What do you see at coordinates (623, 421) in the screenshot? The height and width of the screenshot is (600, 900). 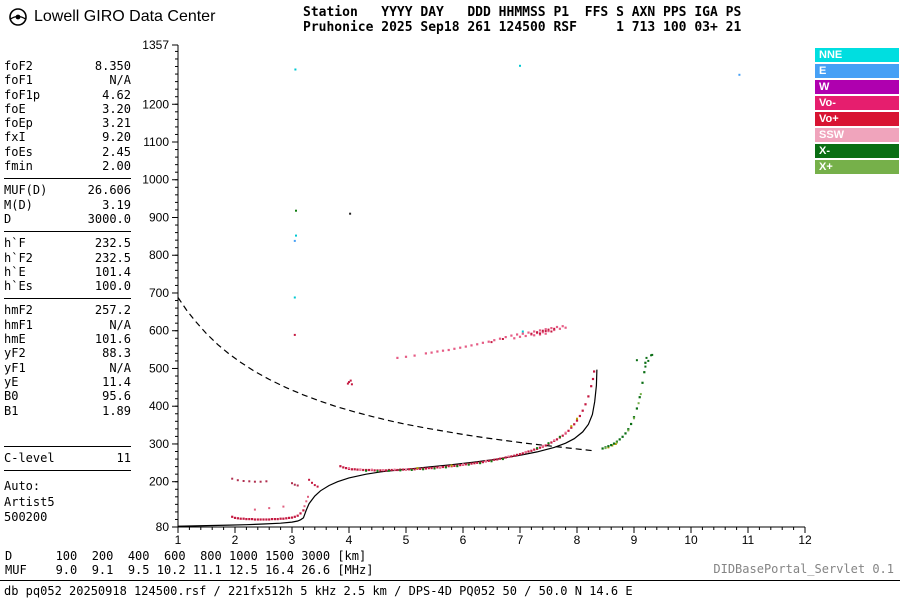 I see `trace-x-plus-mix` at bounding box center [623, 421].